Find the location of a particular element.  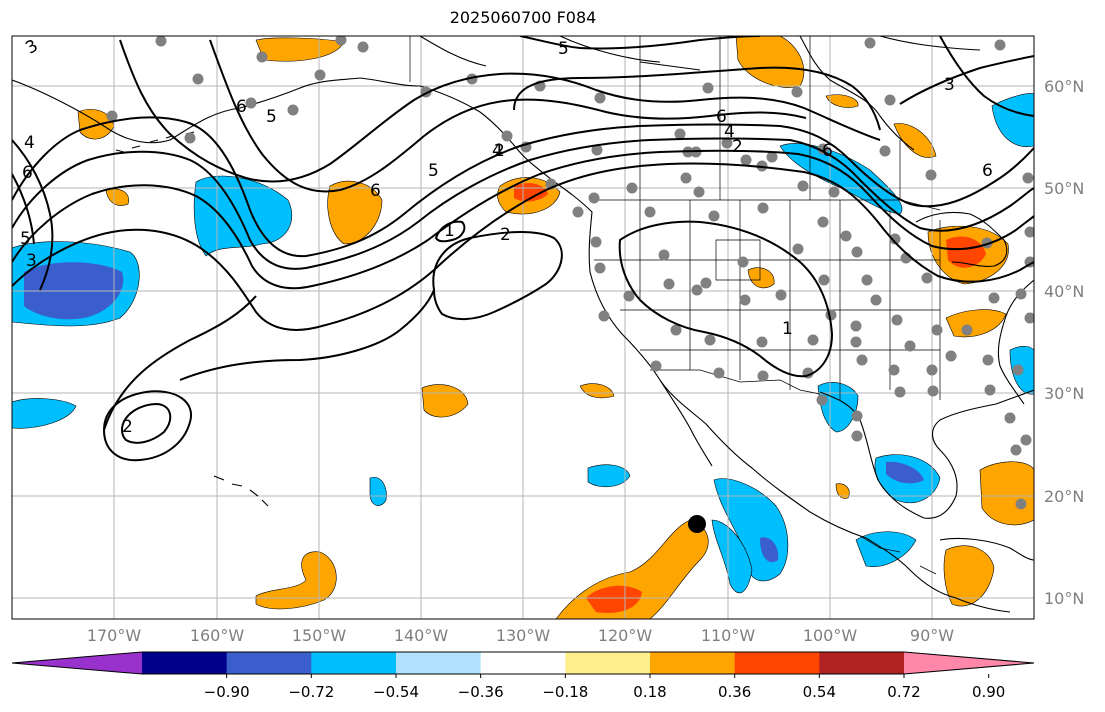

lon-label: 120°W is located at coordinates (625, 635).